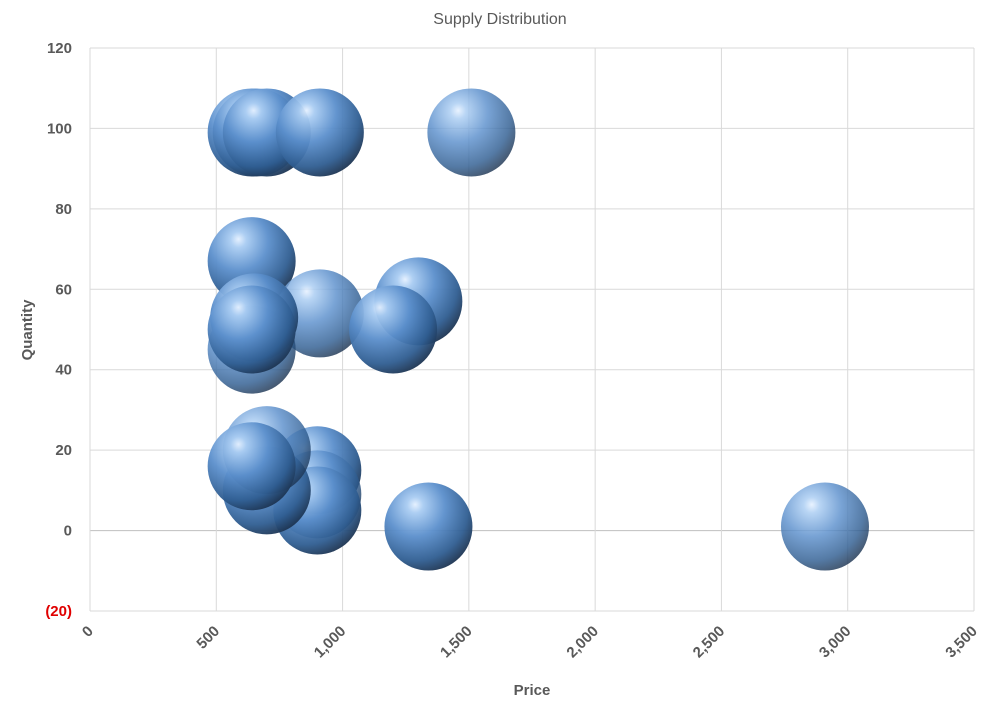 The width and height of the screenshot is (999, 710). What do you see at coordinates (835, 642) in the screenshot?
I see `x-tick-label: 3,000` at bounding box center [835, 642].